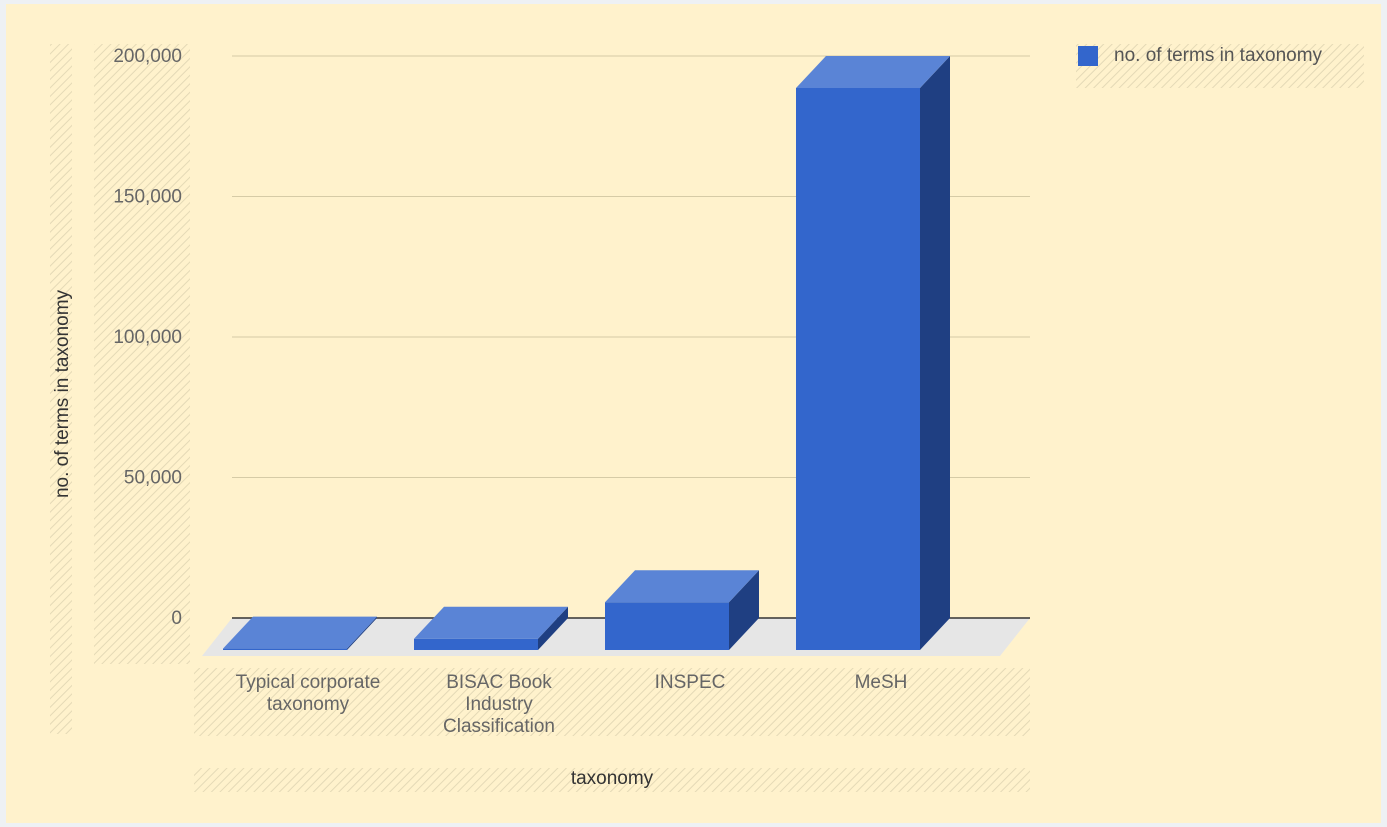 The height and width of the screenshot is (827, 1387). What do you see at coordinates (147, 56) in the screenshot?
I see `y-tick-label: 200,000` at bounding box center [147, 56].